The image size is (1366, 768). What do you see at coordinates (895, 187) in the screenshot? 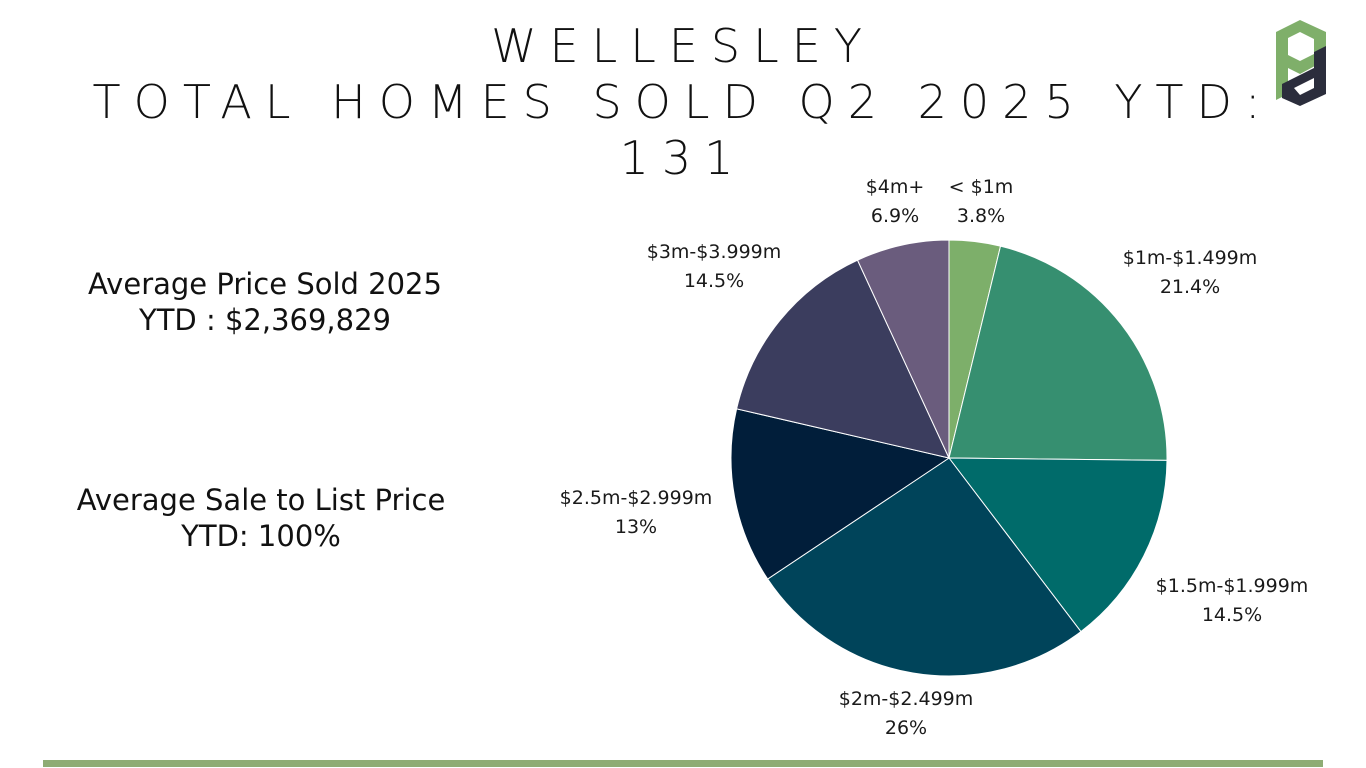
I see `slice-category-label: $4m+` at bounding box center [895, 187].